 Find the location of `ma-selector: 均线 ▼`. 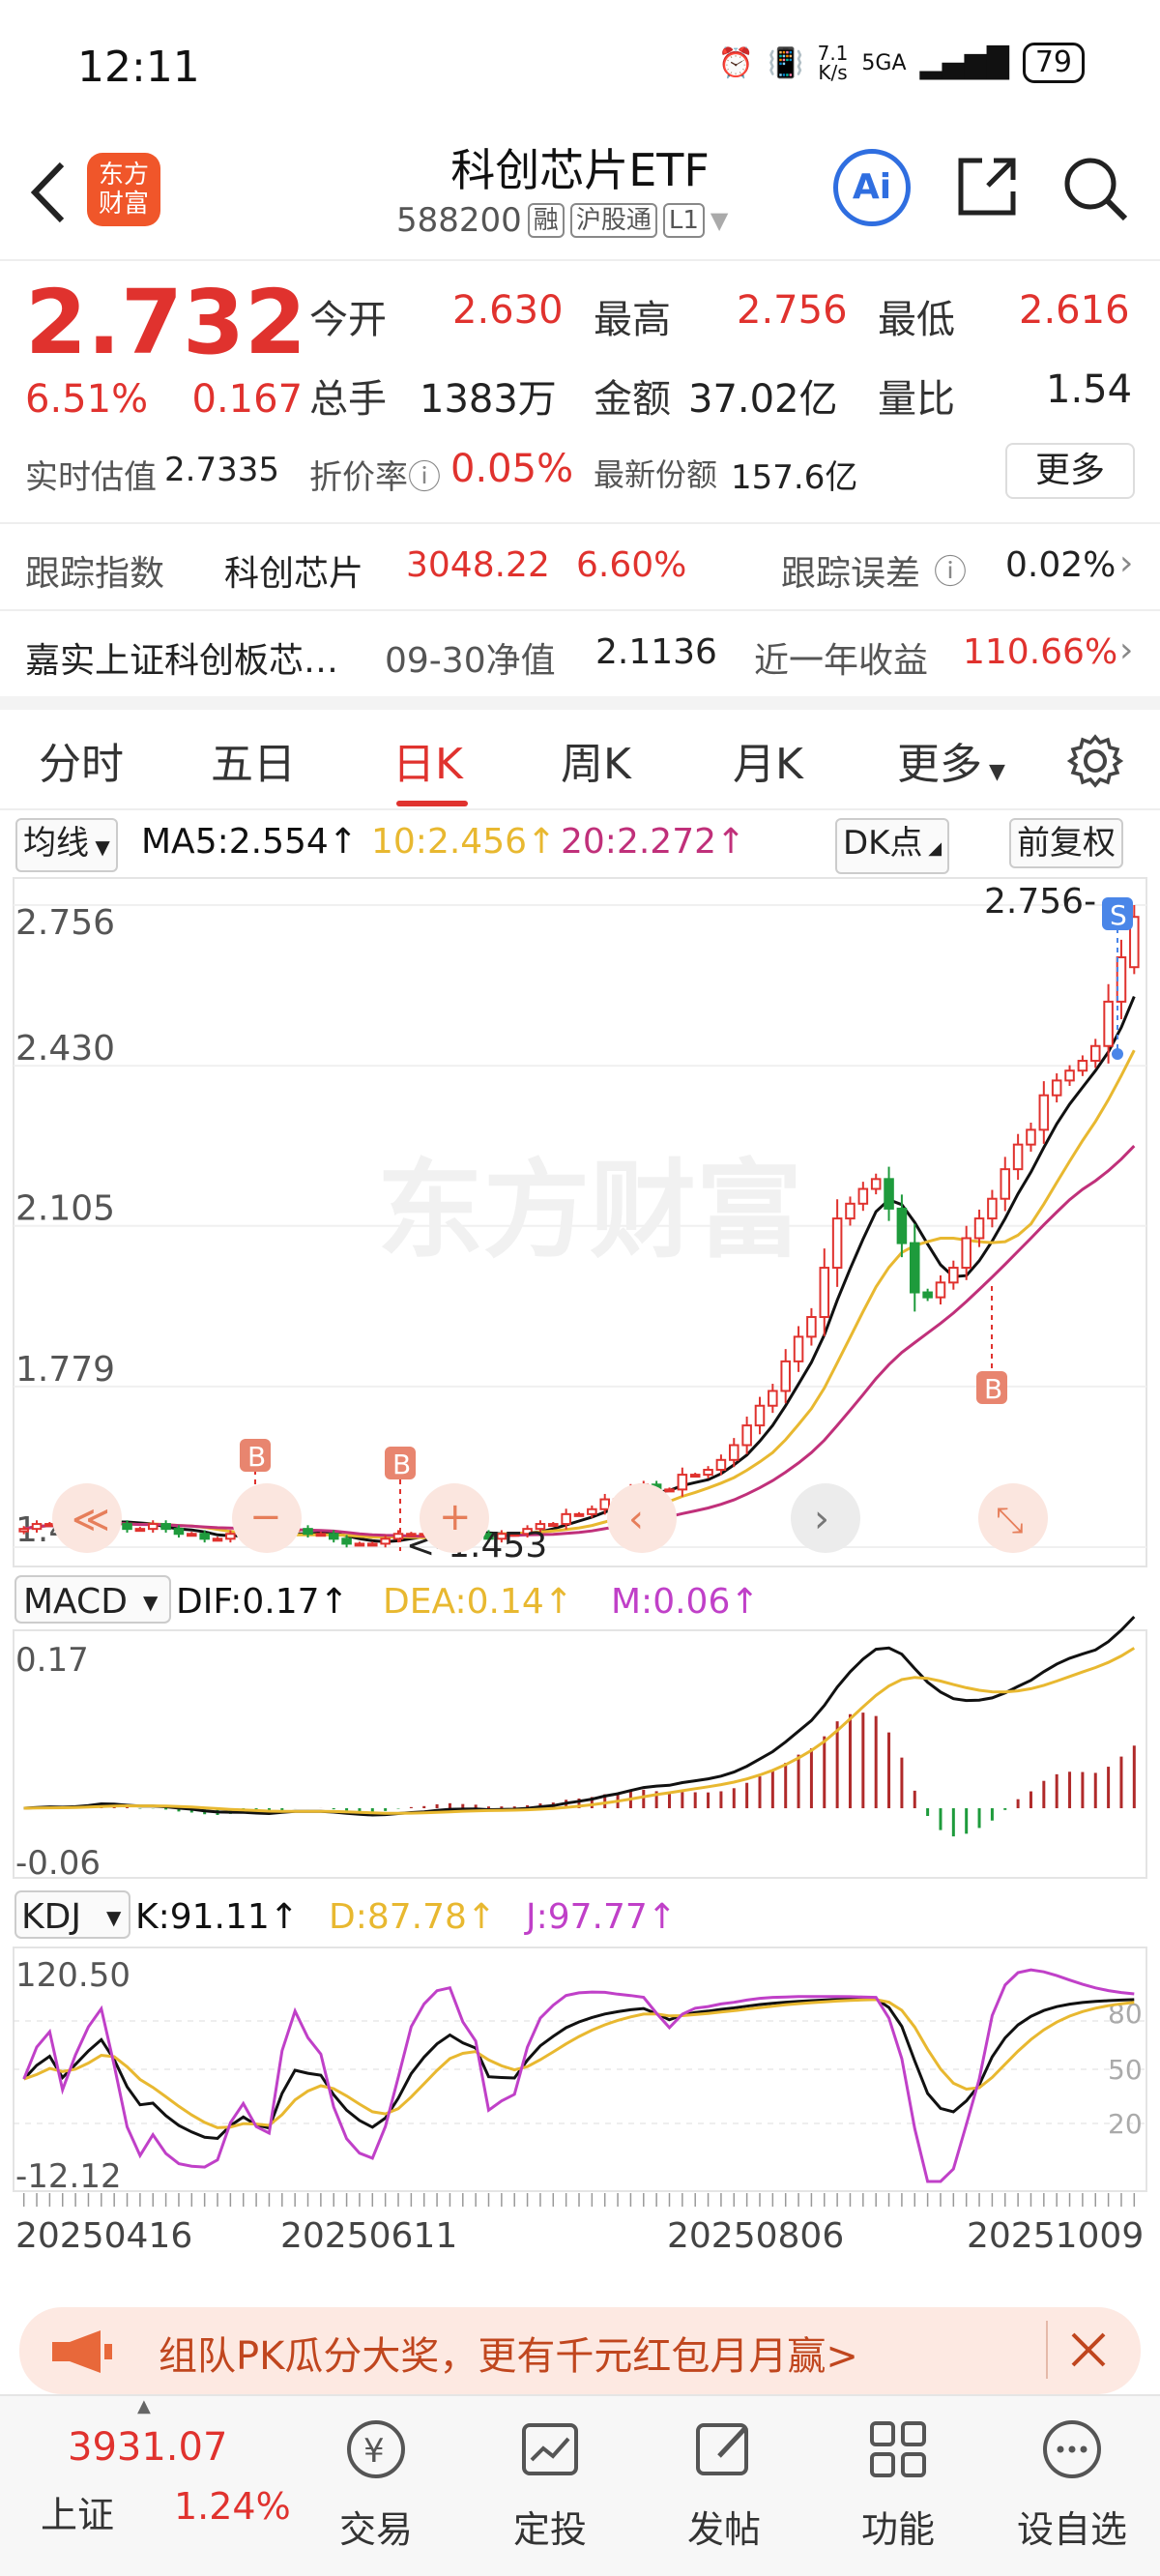

ma-selector: 均线 ▼ is located at coordinates (67, 845).